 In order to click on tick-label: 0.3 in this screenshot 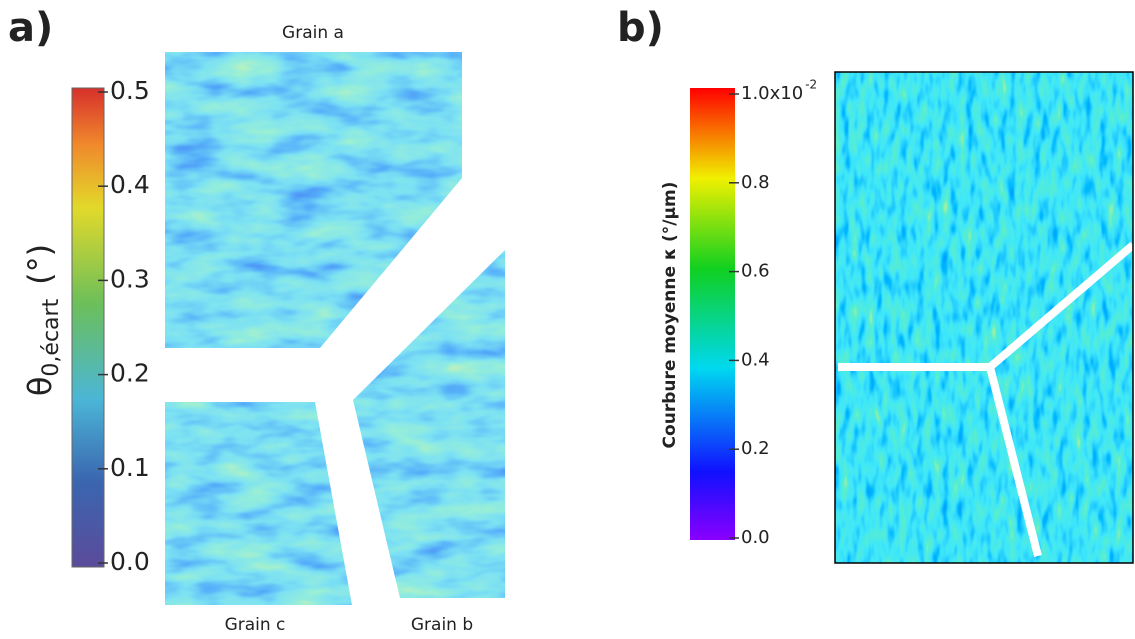, I will do `click(130, 278)`.